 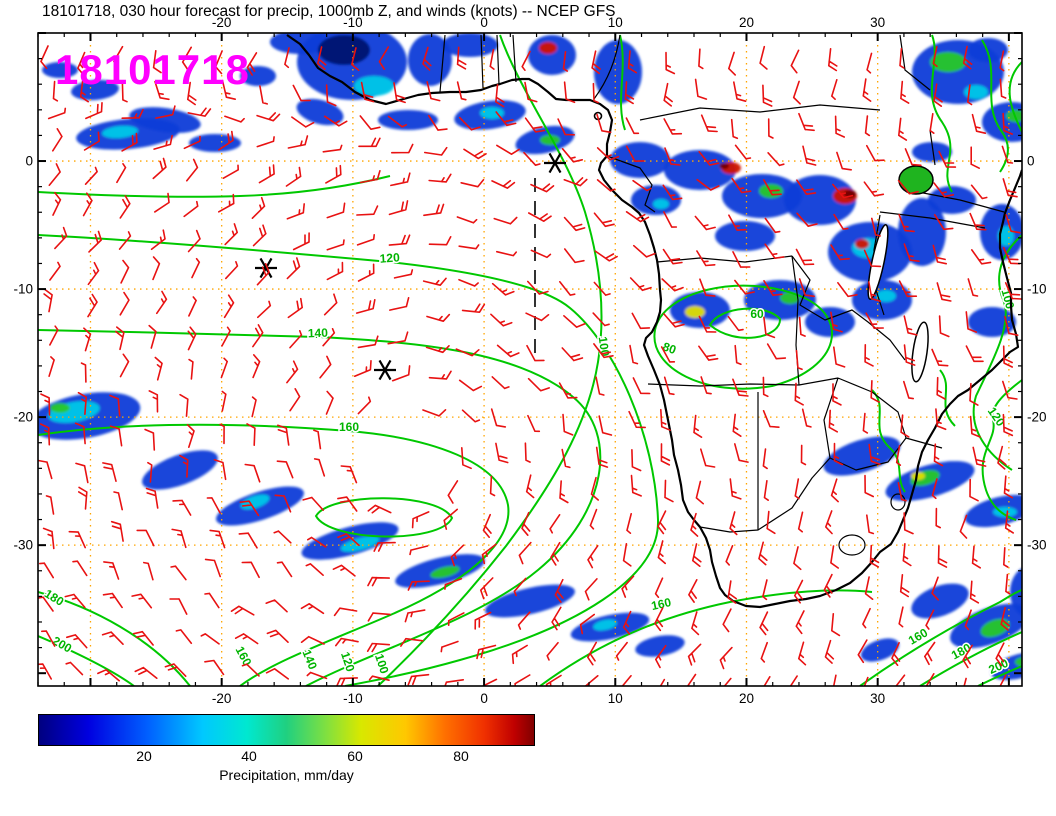 I want to click on lon-tick-label-bottom: 30, so click(x=877, y=698).